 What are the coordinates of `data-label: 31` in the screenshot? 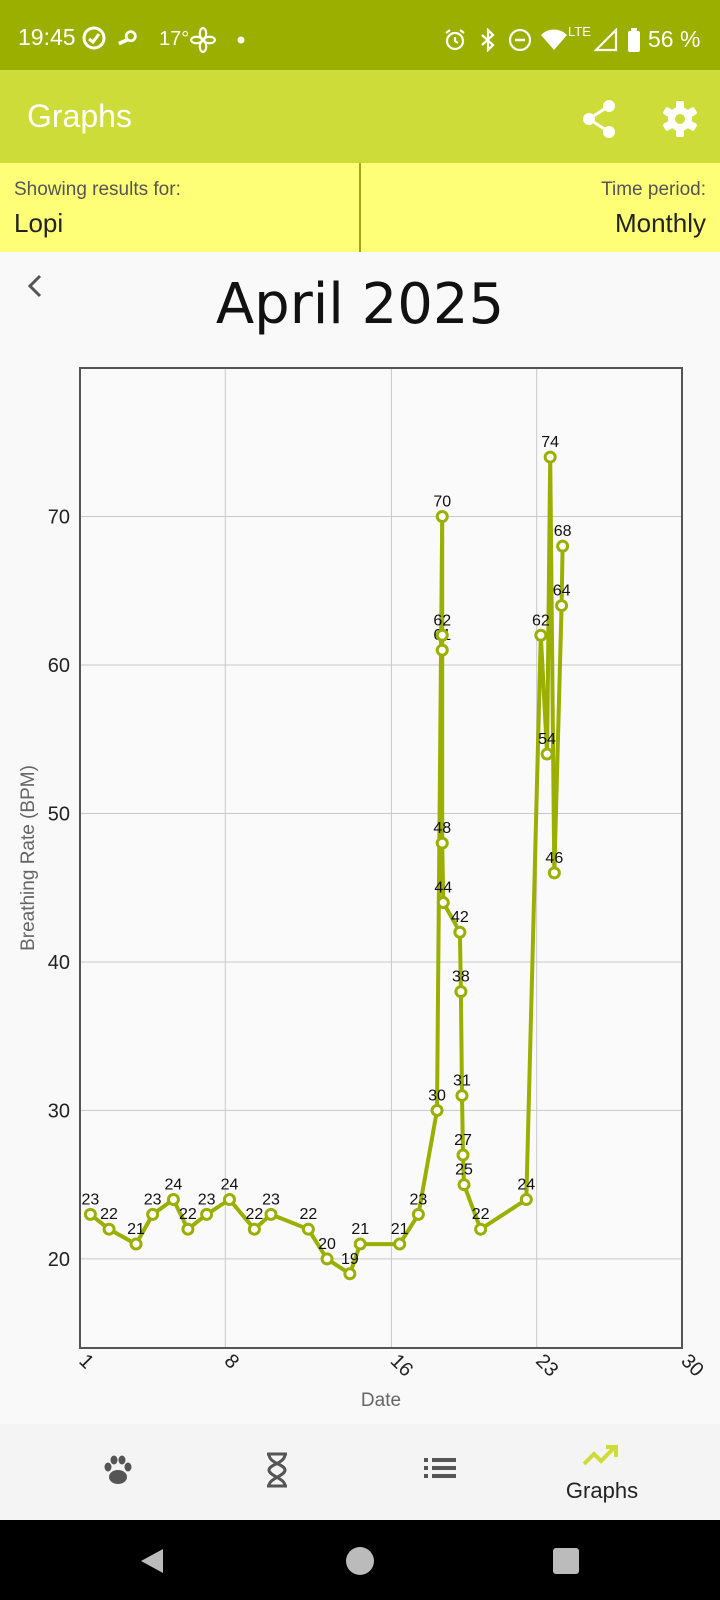 It's located at (462, 1081).